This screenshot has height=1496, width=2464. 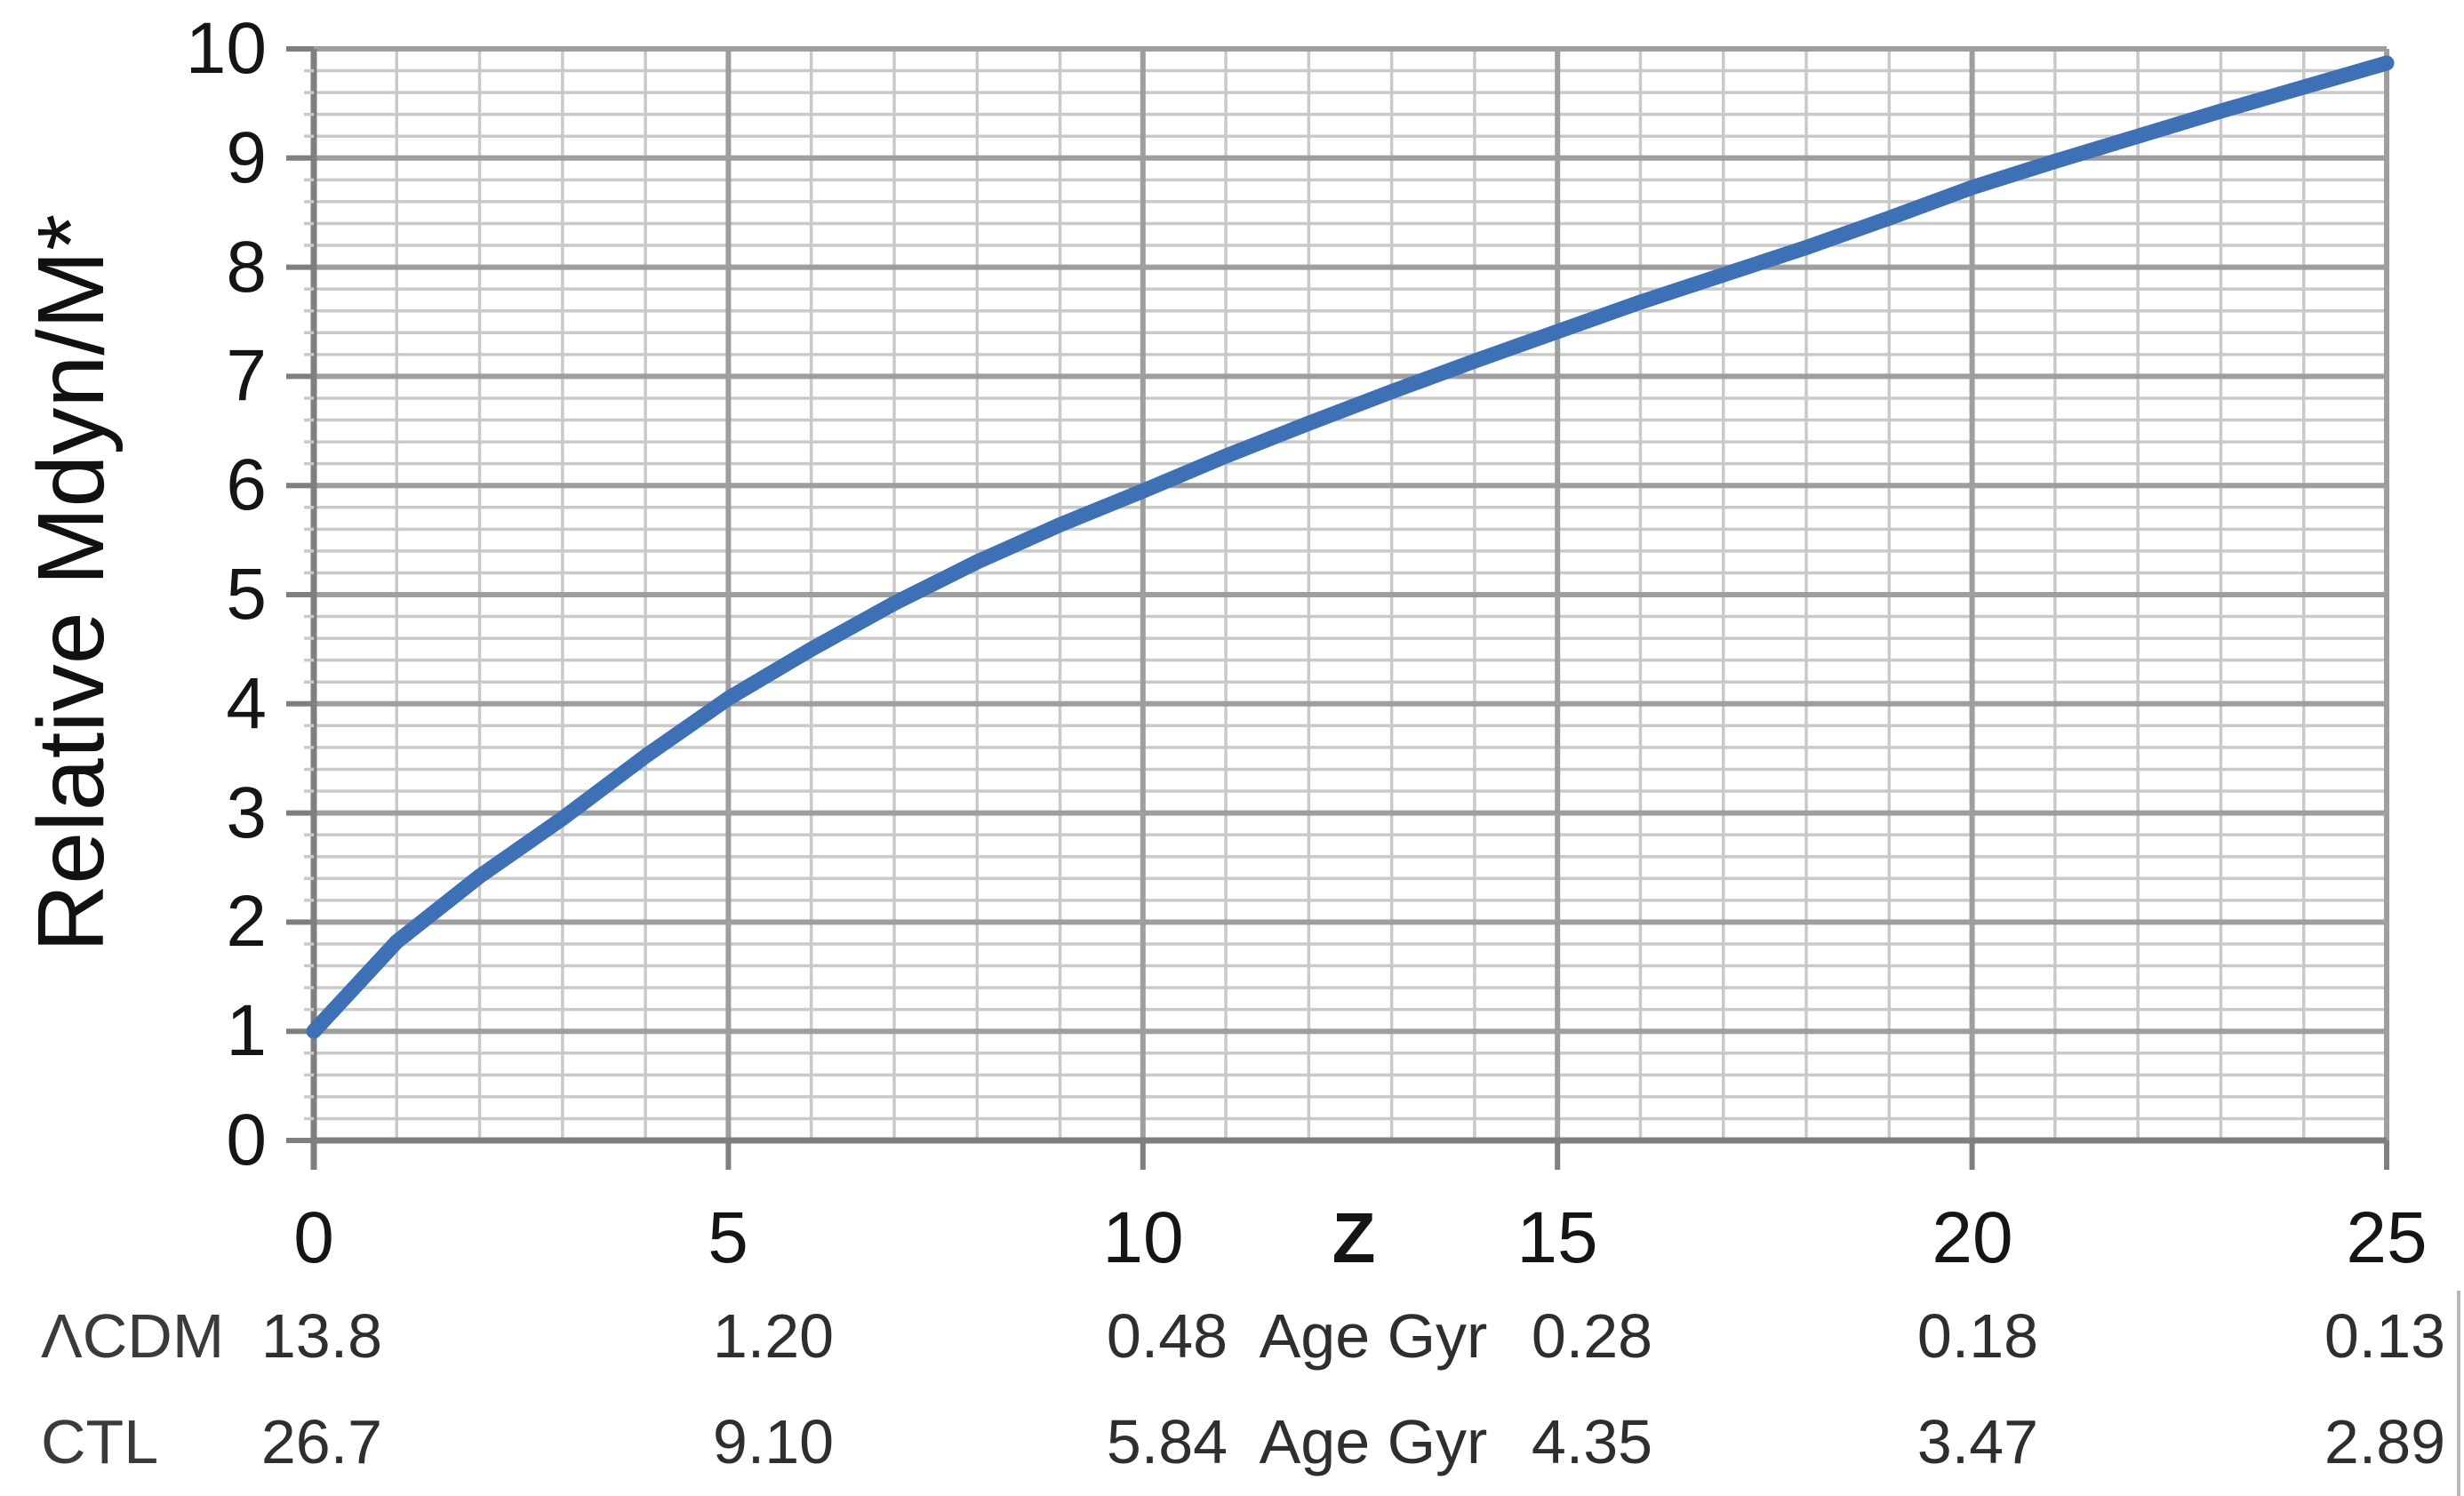 What do you see at coordinates (246, 1140) in the screenshot?
I see `y-tick-label-0: 0` at bounding box center [246, 1140].